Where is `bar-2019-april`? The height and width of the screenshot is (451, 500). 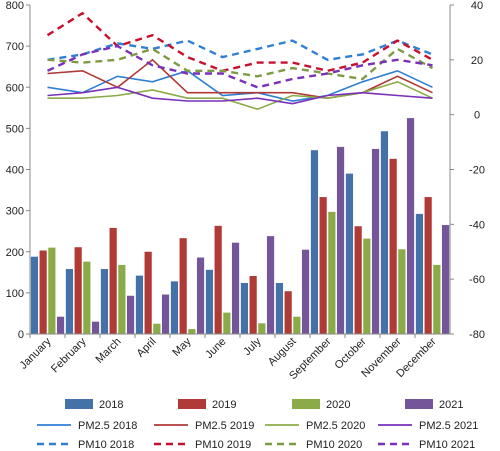 bar-2019-april is located at coordinates (148, 292).